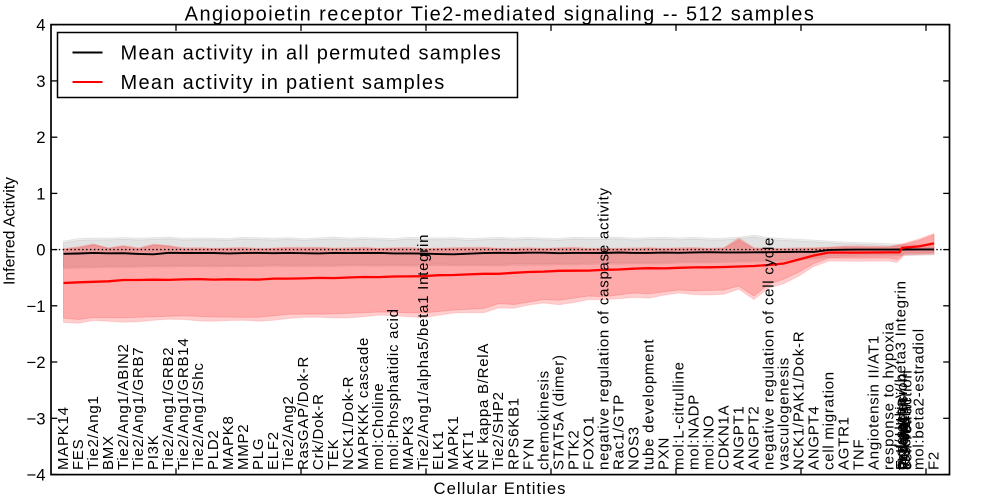 The height and width of the screenshot is (500, 1000). Describe the element at coordinates (828, 420) in the screenshot. I see `svg-text: cell migration` at that location.